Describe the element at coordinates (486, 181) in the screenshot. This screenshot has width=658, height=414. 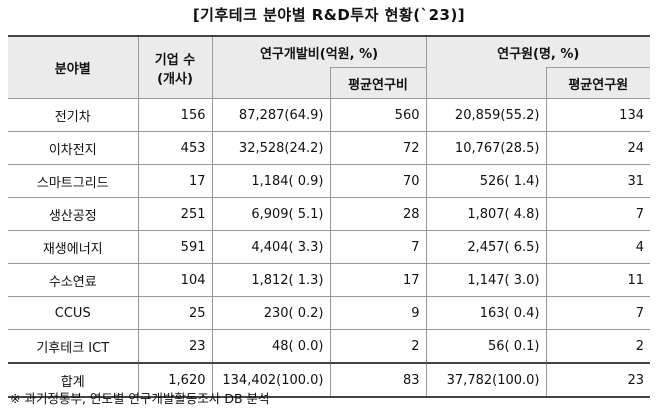
I see `cell: 526( 1.4)` at that location.